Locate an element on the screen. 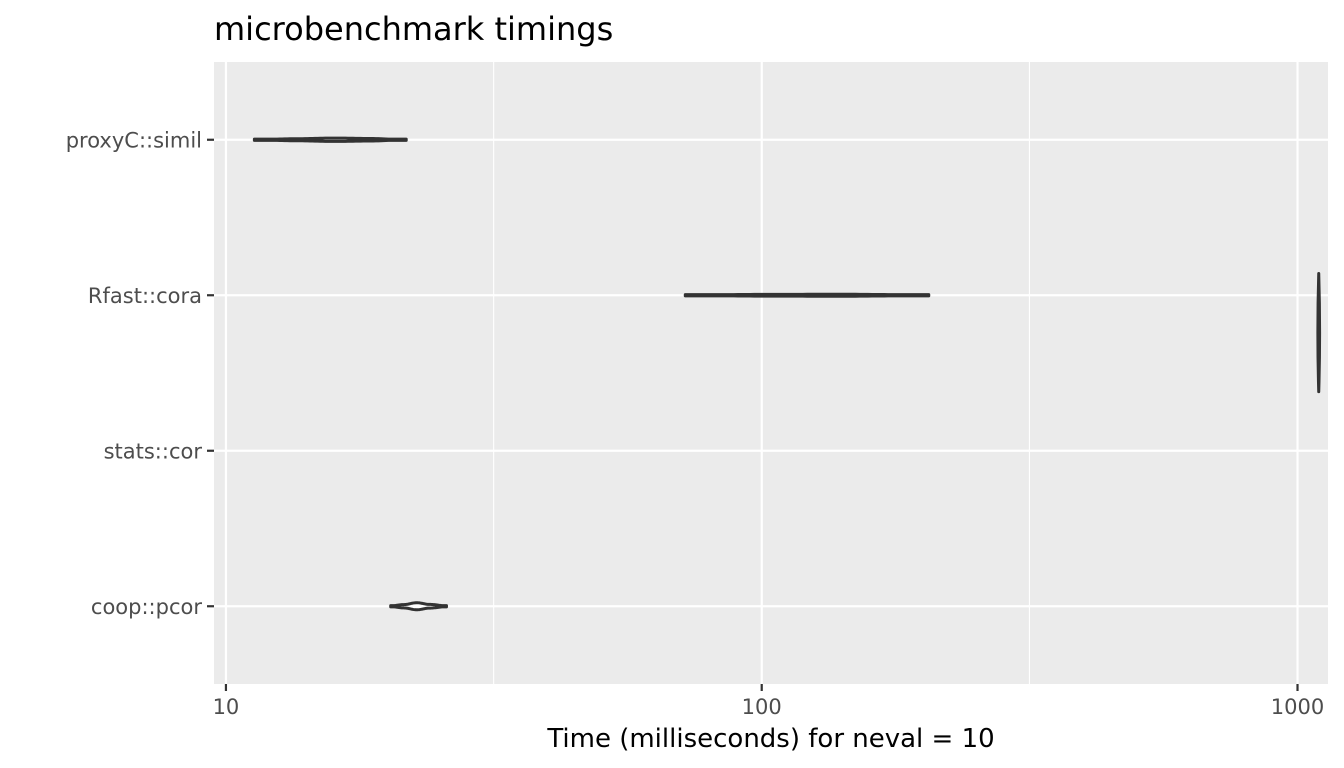  x-axis-title: Time (milliseconds) for neval = 10 is located at coordinates (770, 739).